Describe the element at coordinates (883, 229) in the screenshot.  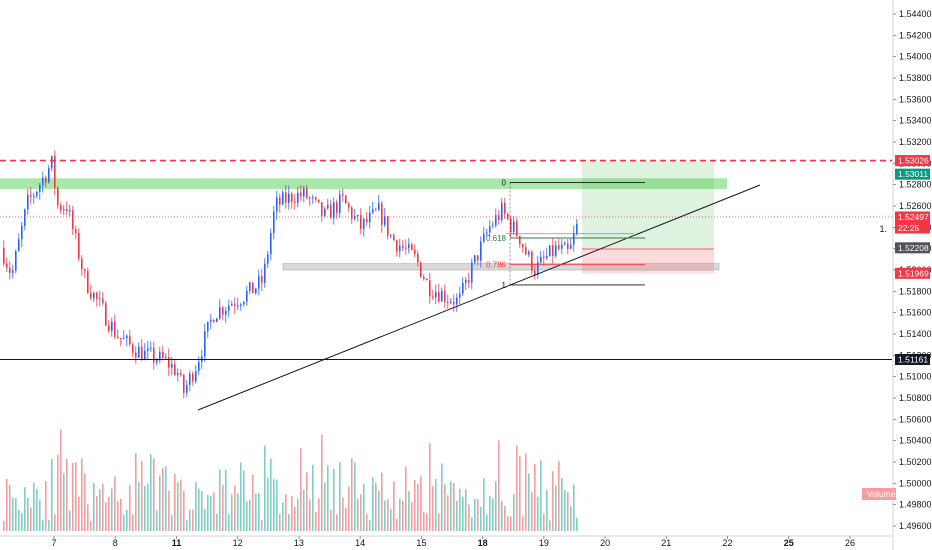
I see `axis-stub-label: 1.` at that location.